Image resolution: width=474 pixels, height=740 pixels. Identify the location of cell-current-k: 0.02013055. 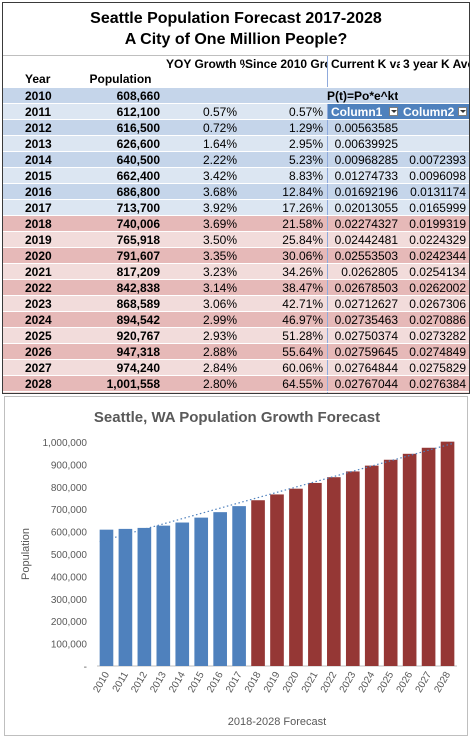
(363, 207).